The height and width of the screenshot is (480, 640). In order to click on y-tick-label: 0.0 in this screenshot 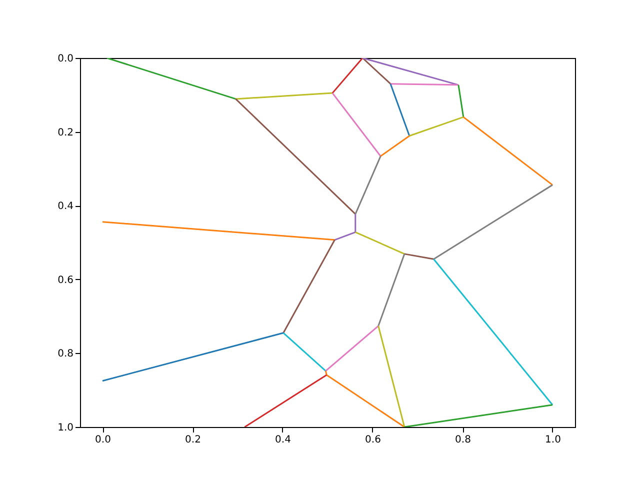, I will do `click(66, 59)`.